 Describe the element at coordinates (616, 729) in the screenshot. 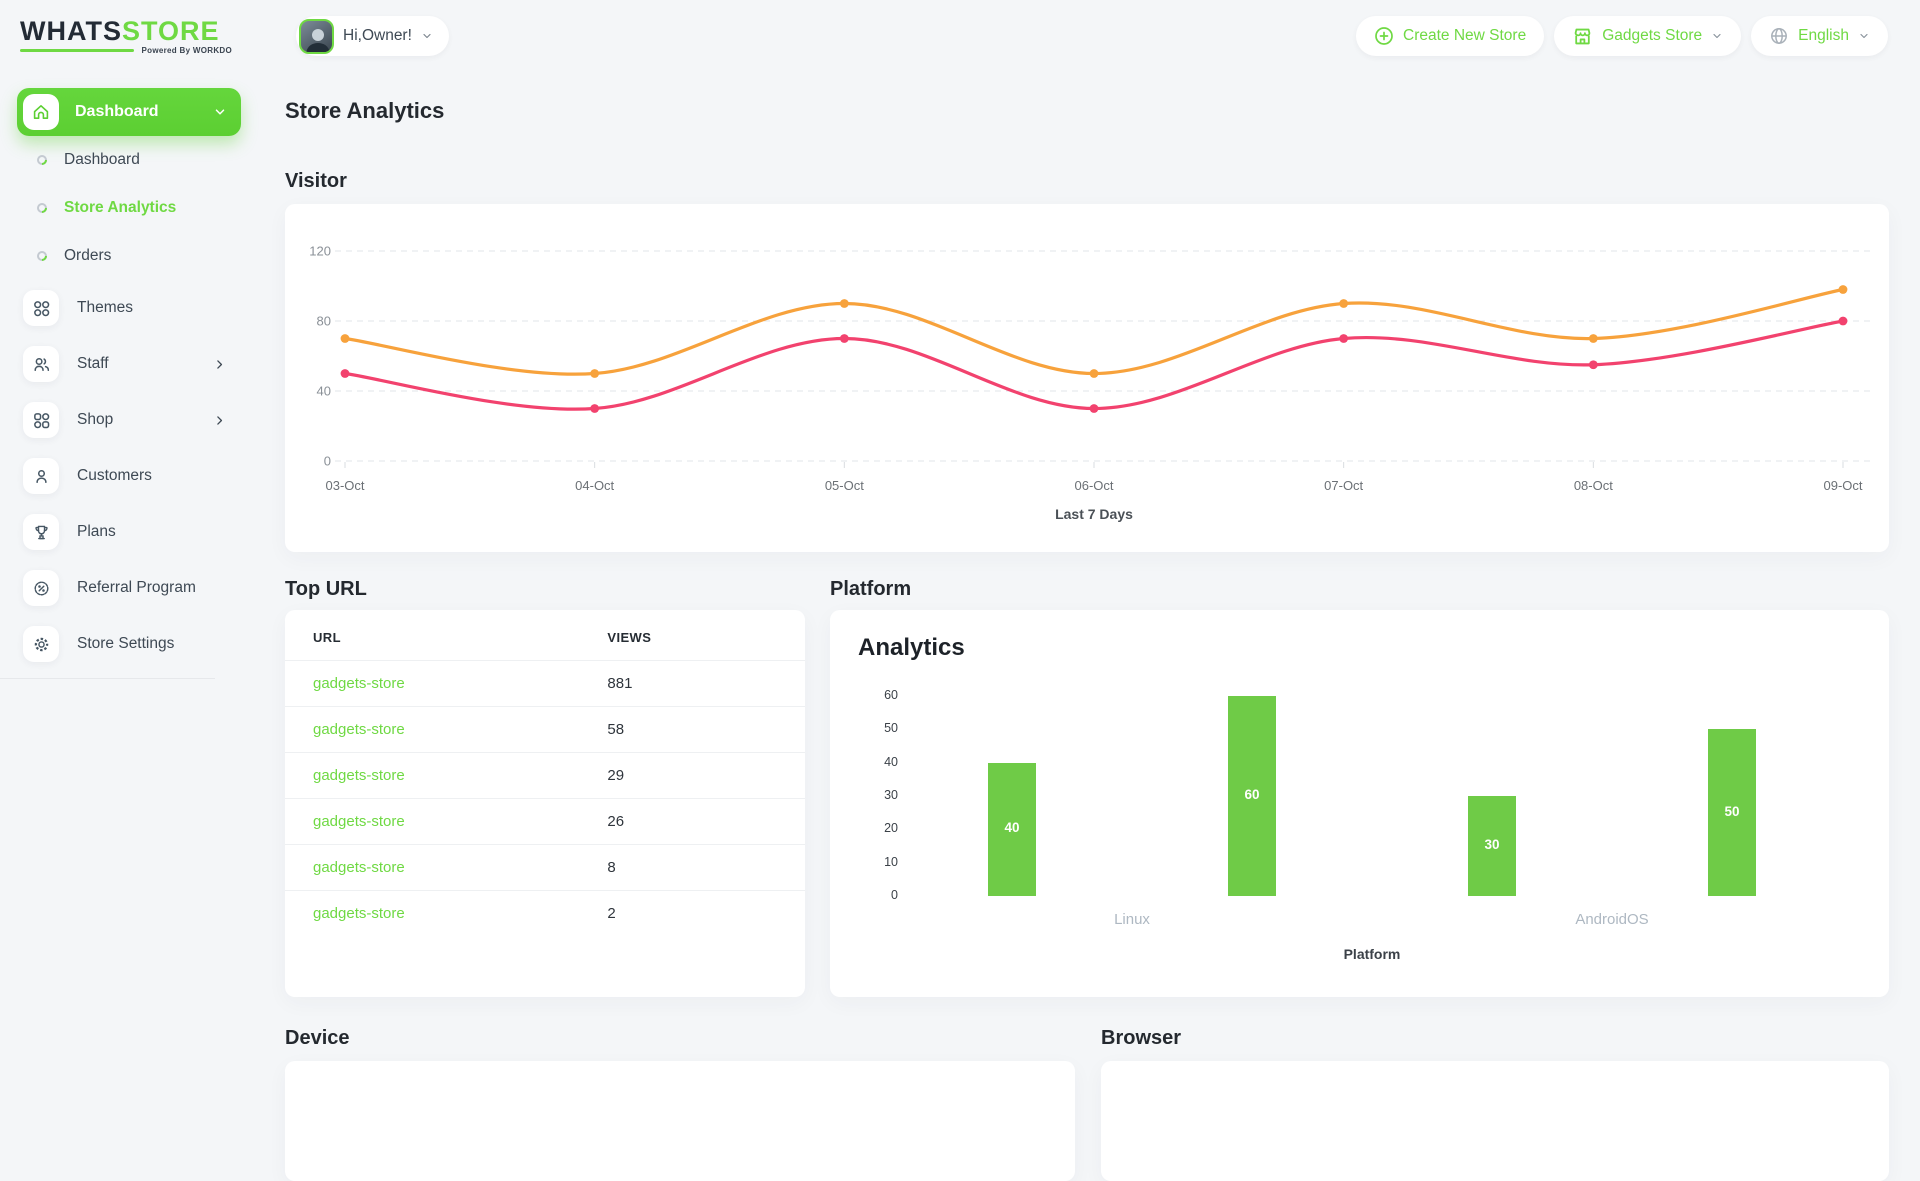

I see `views-value: 58` at that location.